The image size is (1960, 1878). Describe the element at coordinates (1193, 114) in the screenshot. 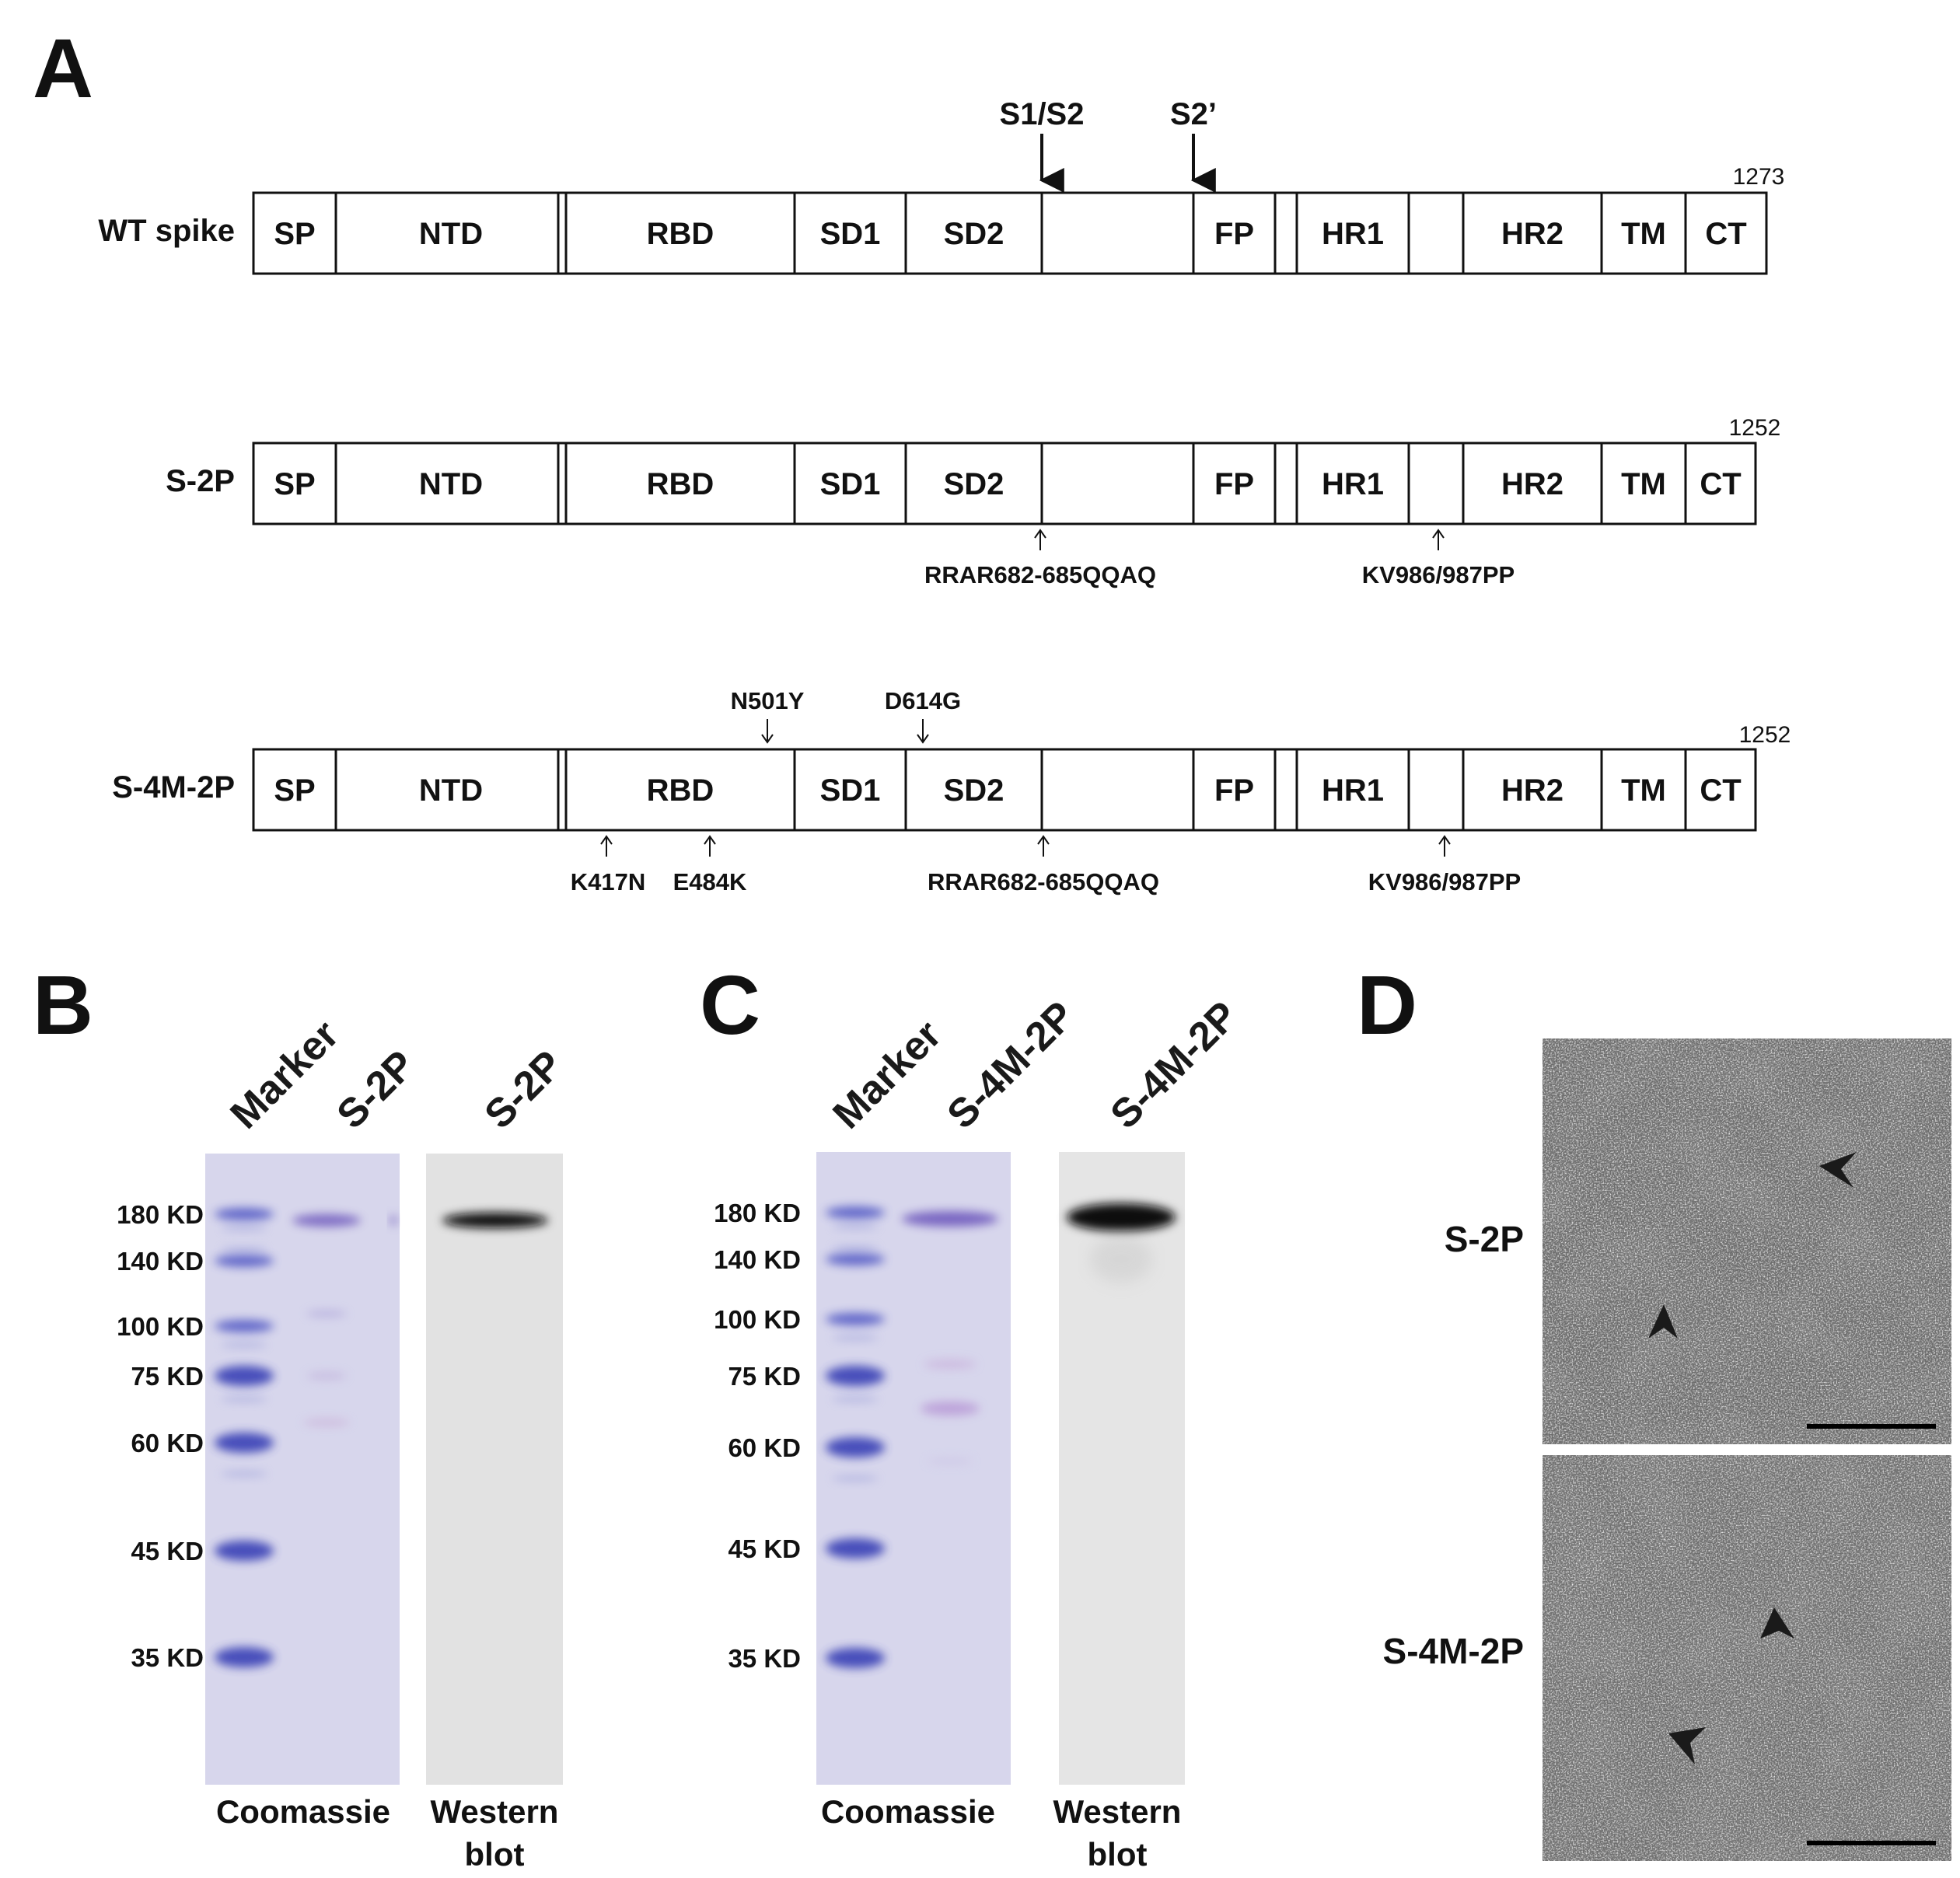

I see `cleavage-site-s2prime: S2’` at that location.